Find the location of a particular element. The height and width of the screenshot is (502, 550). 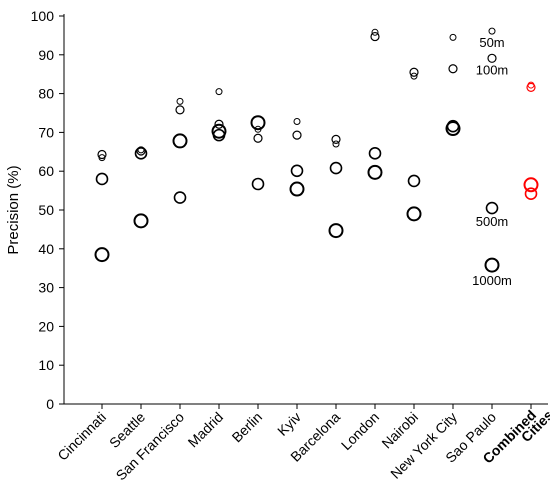

x-category-label: Cincinnati is located at coordinates (81, 436).